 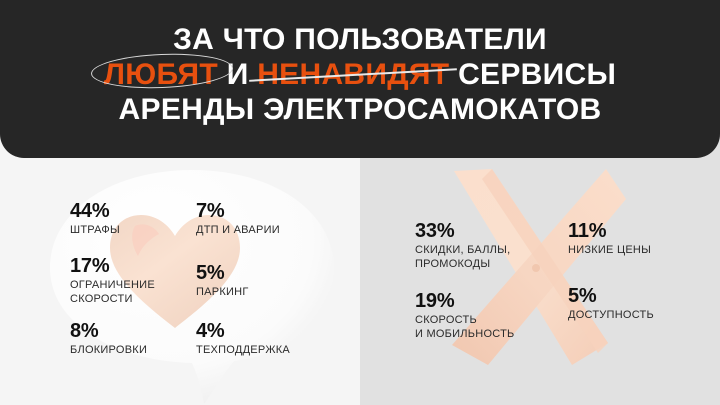 What do you see at coordinates (112, 292) in the screenshot?
I see `stat-label: ОГРАНИЧЕНИЕ СКОРОСТИ` at bounding box center [112, 292].